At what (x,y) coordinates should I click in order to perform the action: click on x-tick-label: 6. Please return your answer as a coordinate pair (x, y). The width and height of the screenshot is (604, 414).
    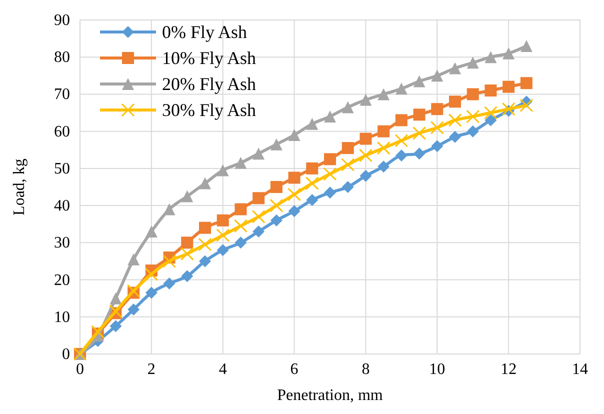
    Looking at the image, I should click on (294, 369).